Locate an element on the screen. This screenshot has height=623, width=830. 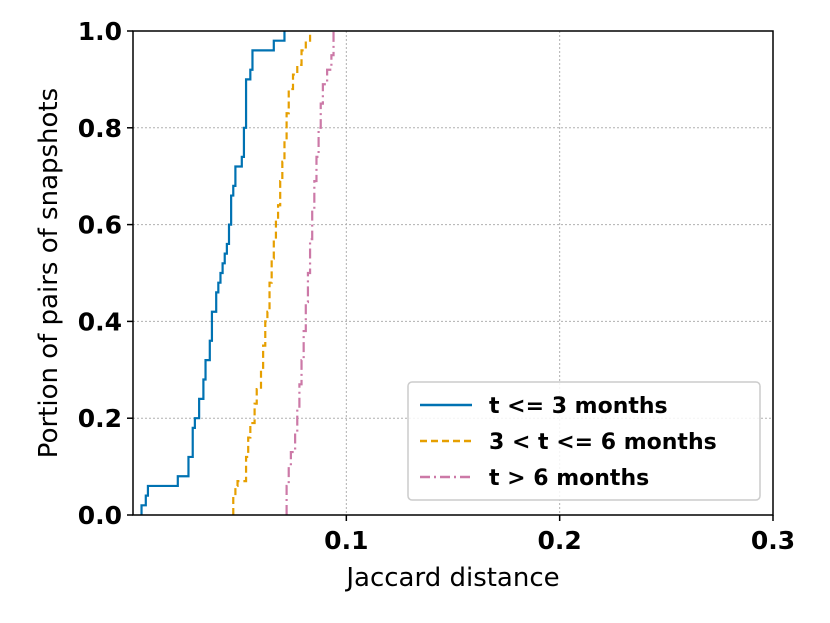
x-tick-label-2: 0.3 is located at coordinates (773, 540).